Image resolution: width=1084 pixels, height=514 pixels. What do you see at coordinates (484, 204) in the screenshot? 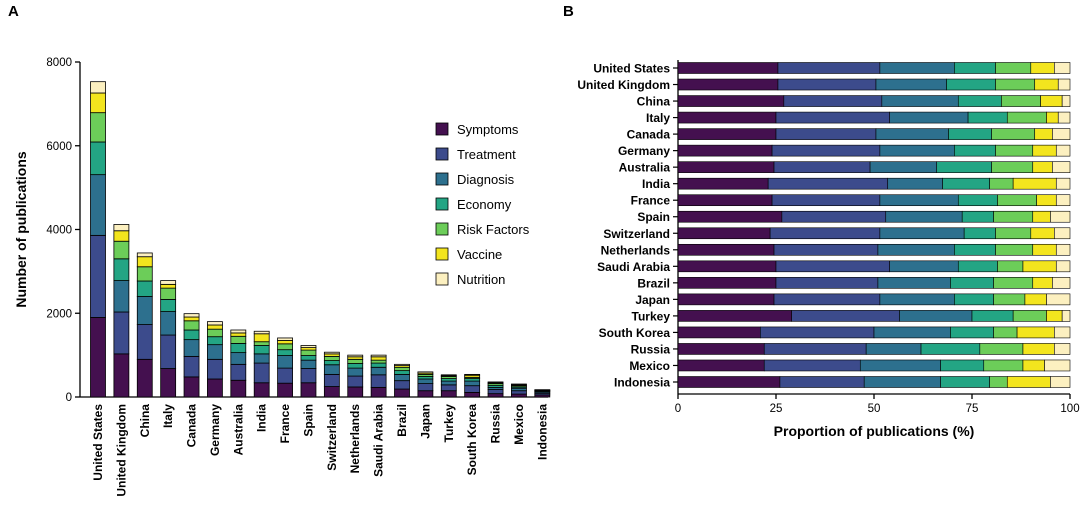
I see `legend-label-economy: Economy` at bounding box center [484, 204].